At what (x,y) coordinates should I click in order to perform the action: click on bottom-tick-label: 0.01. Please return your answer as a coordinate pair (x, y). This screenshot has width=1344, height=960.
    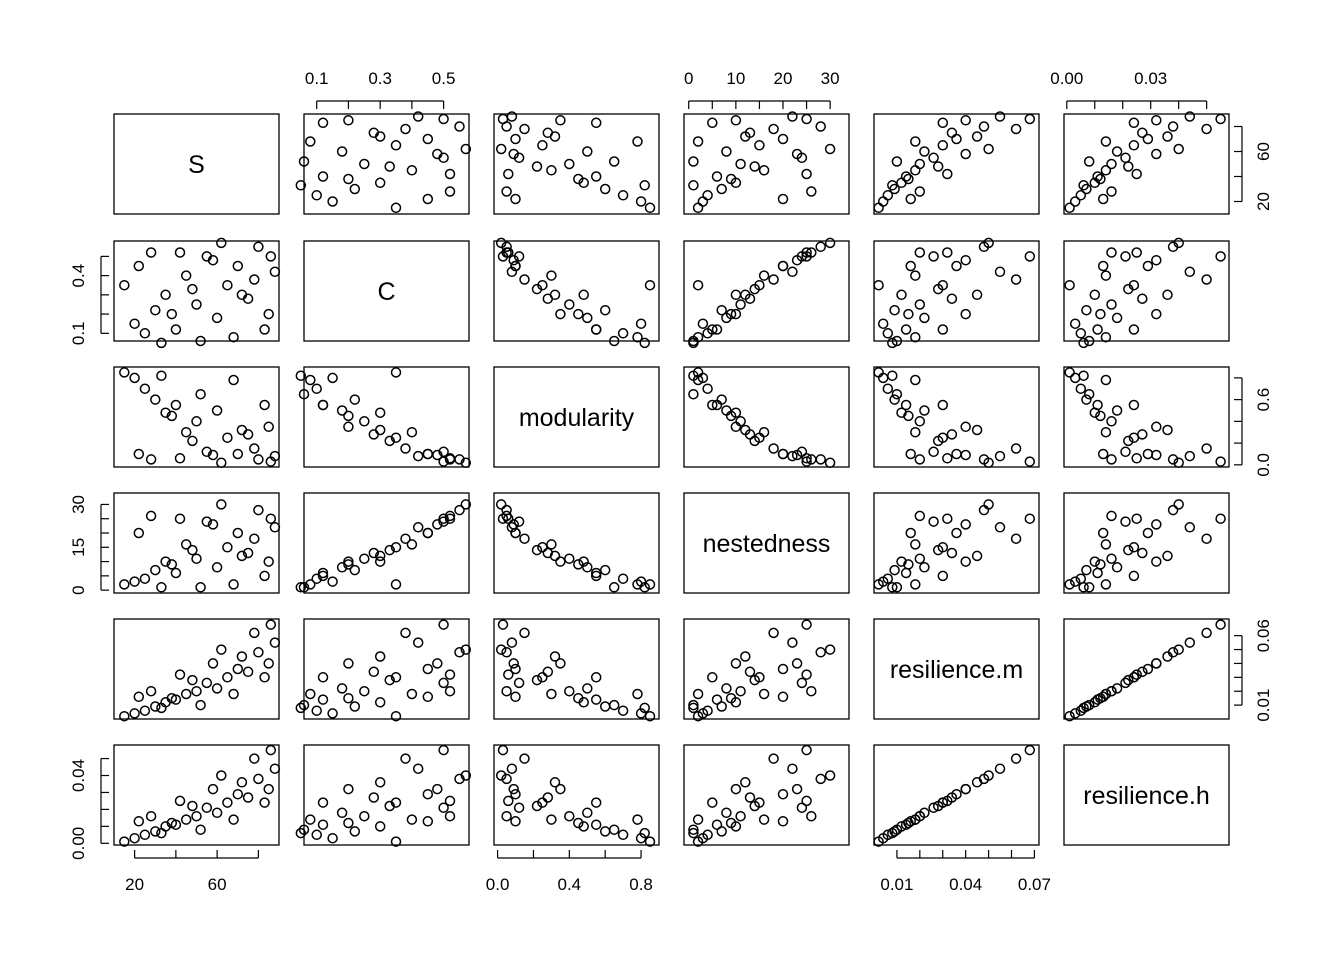
    Looking at the image, I should click on (896, 884).